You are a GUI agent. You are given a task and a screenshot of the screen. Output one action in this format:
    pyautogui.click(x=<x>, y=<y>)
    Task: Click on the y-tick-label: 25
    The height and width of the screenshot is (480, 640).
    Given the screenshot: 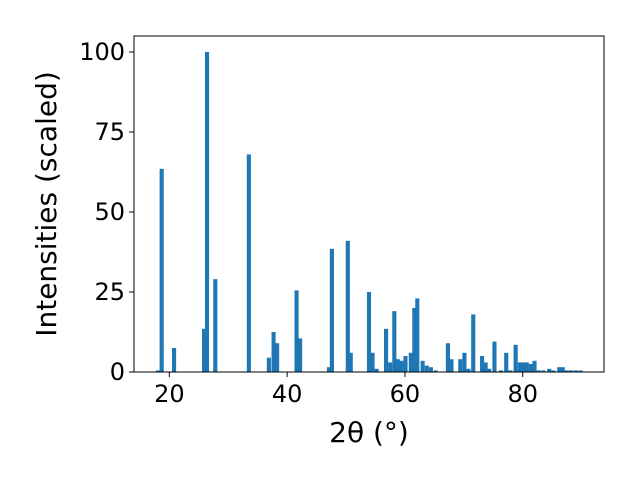 What is the action you would take?
    pyautogui.click(x=109, y=292)
    